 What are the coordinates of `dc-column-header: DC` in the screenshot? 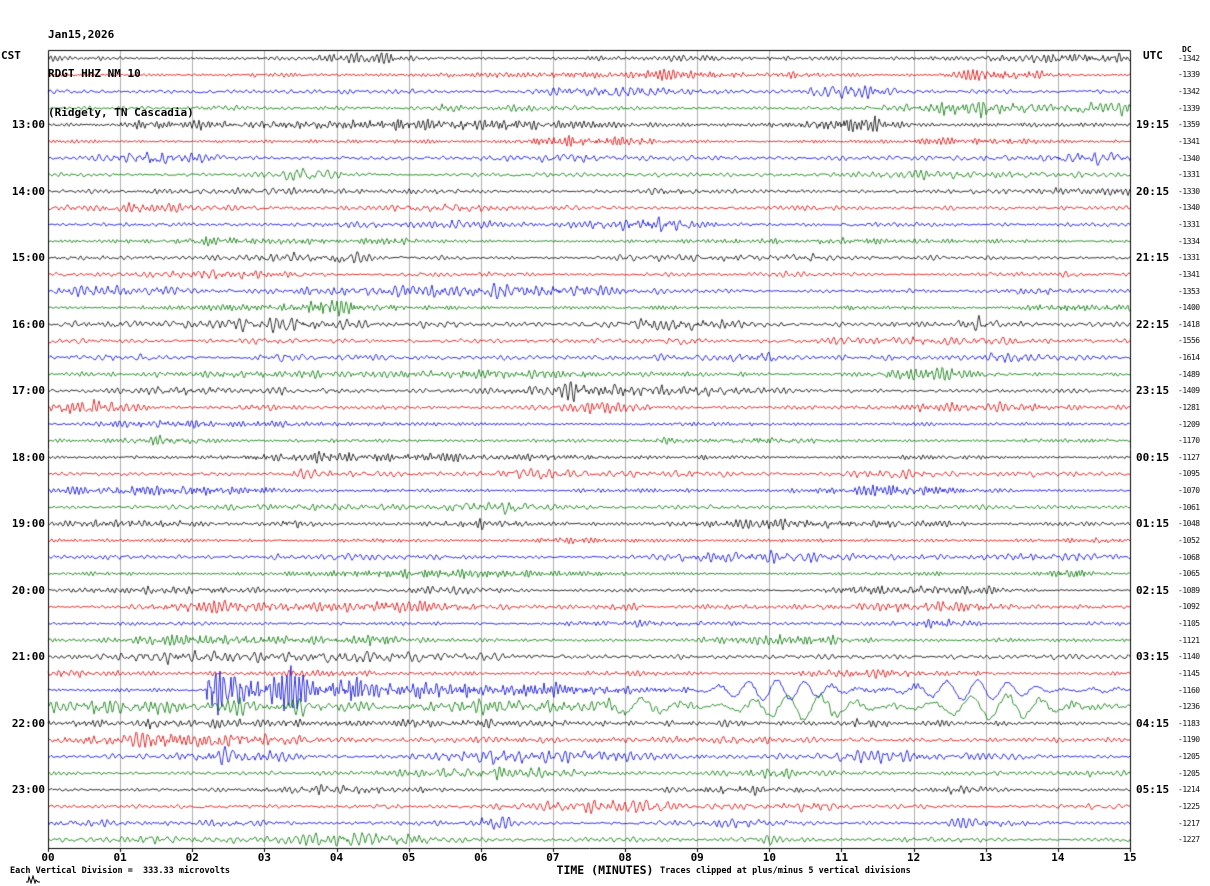 It's located at (1187, 49).